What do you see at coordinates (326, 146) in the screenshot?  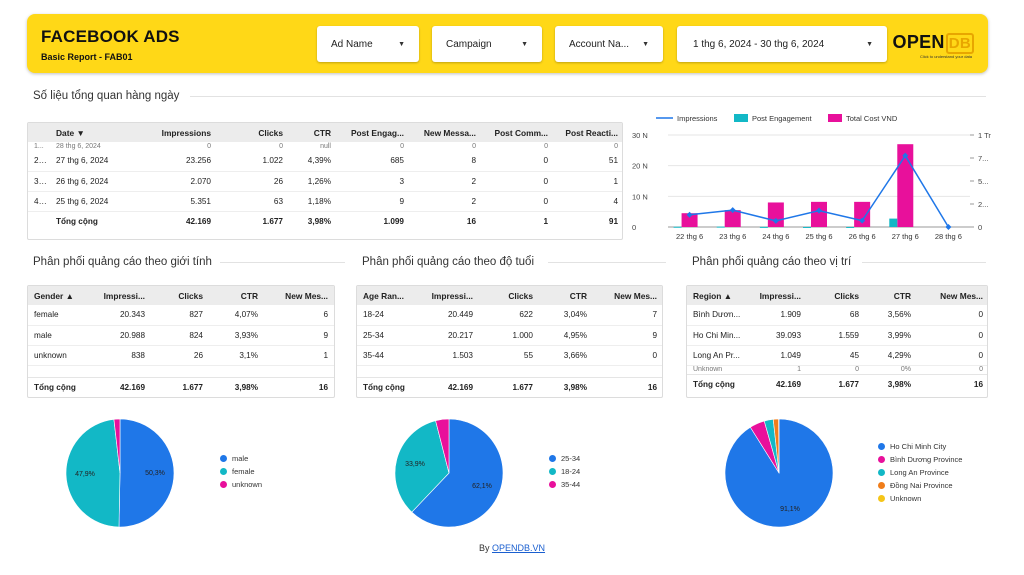 I see `table-row: 1... 28 thg 6, 2024 0 0 null 0 0 0 0` at bounding box center [326, 146].